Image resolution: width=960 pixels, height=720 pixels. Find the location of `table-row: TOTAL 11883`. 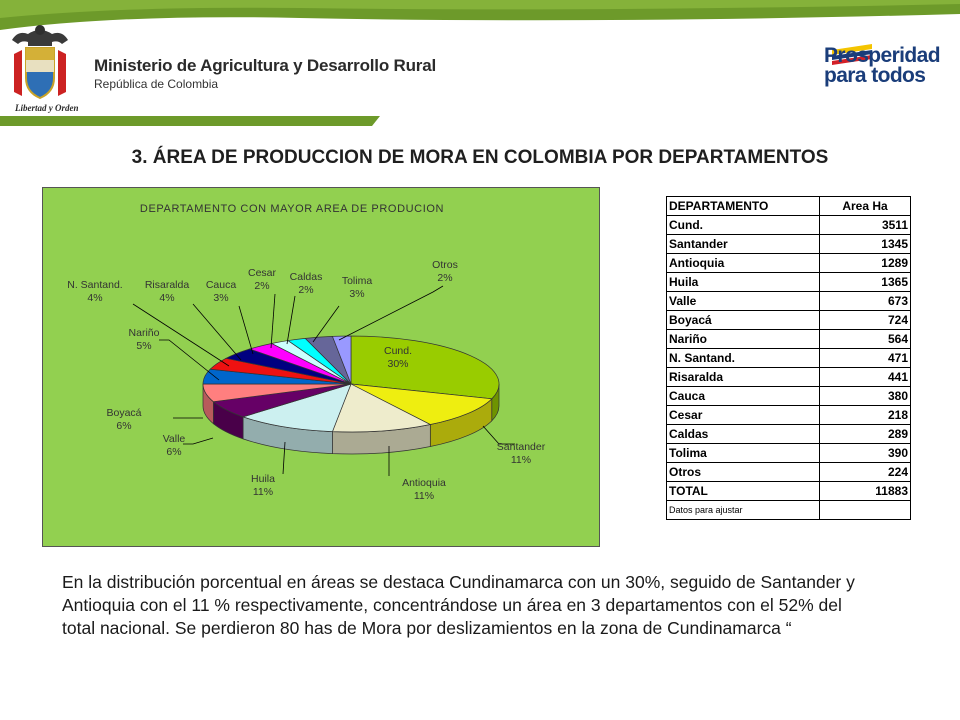

table-row: TOTAL 11883 is located at coordinates (788, 491).